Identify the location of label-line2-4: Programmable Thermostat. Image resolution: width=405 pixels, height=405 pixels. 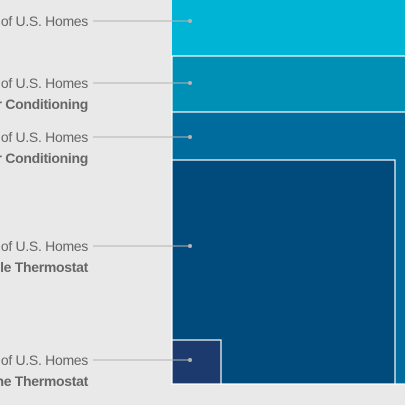
(44, 267).